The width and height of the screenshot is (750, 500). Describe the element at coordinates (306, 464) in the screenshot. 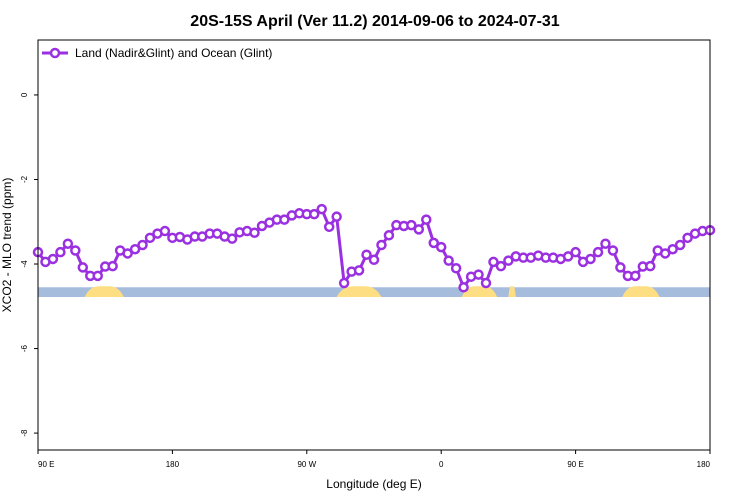

I see `x-tick-label: 90 W` at that location.